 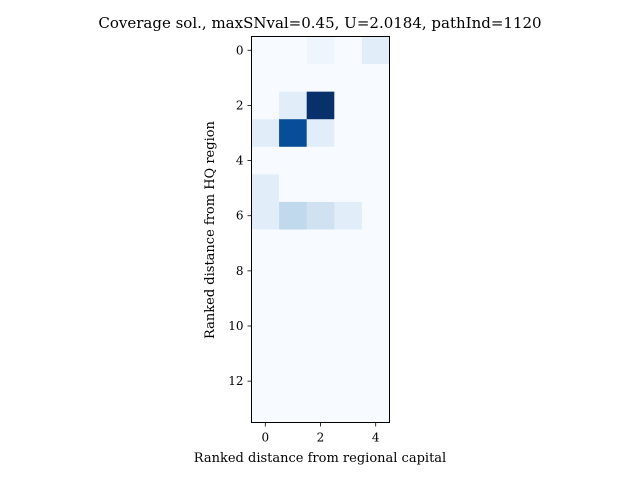 I want to click on heatmap-cell-r9-c1, so click(x=293, y=298).